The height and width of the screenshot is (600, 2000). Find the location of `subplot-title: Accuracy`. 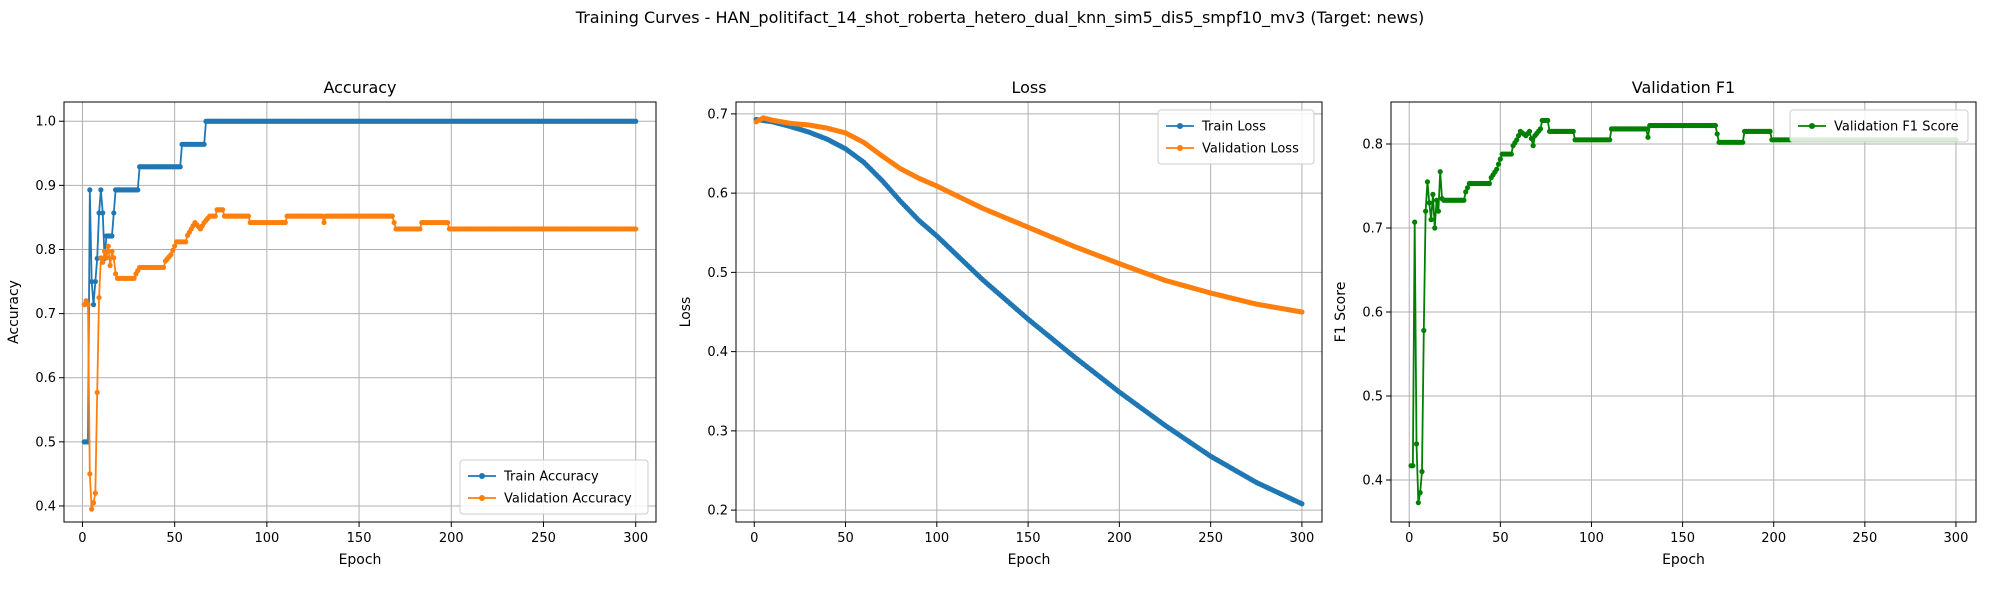

subplot-title: Accuracy is located at coordinates (359, 87).